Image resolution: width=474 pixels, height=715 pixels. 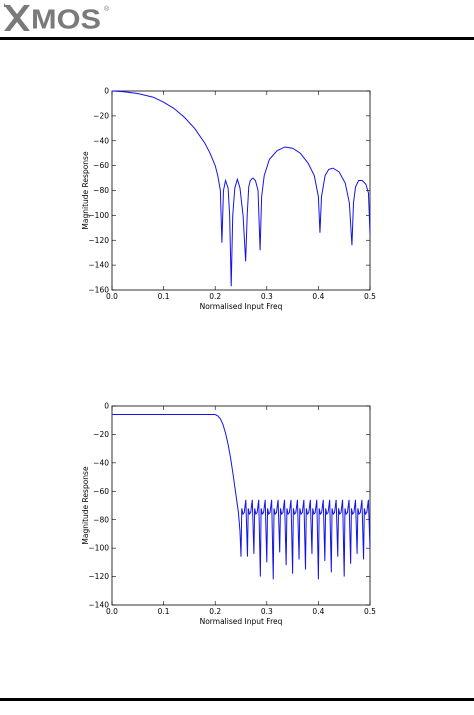 What do you see at coordinates (237, 38) in the screenshot?
I see `header-rule` at bounding box center [237, 38].